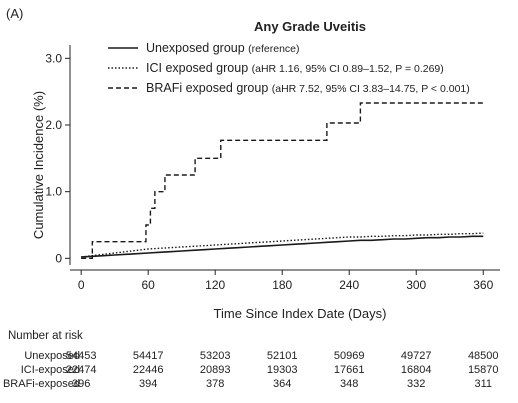  I want to click on x-tick-label: 240, so click(349, 285).